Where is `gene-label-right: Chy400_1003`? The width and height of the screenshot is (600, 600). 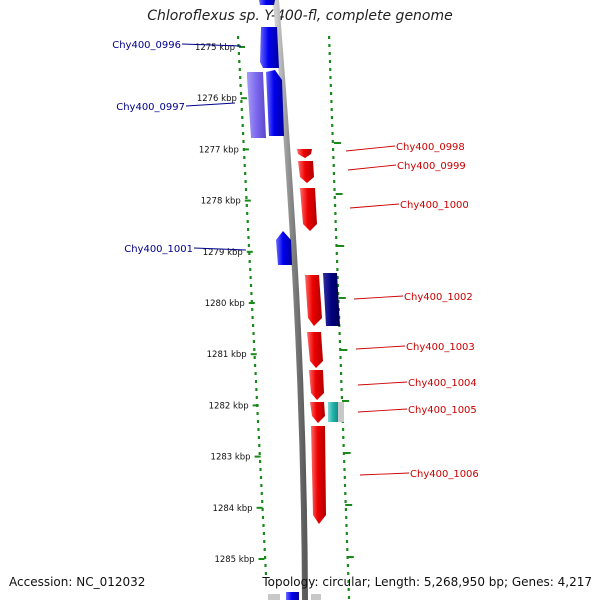 gene-label-right: Chy400_1003 is located at coordinates (440, 347).